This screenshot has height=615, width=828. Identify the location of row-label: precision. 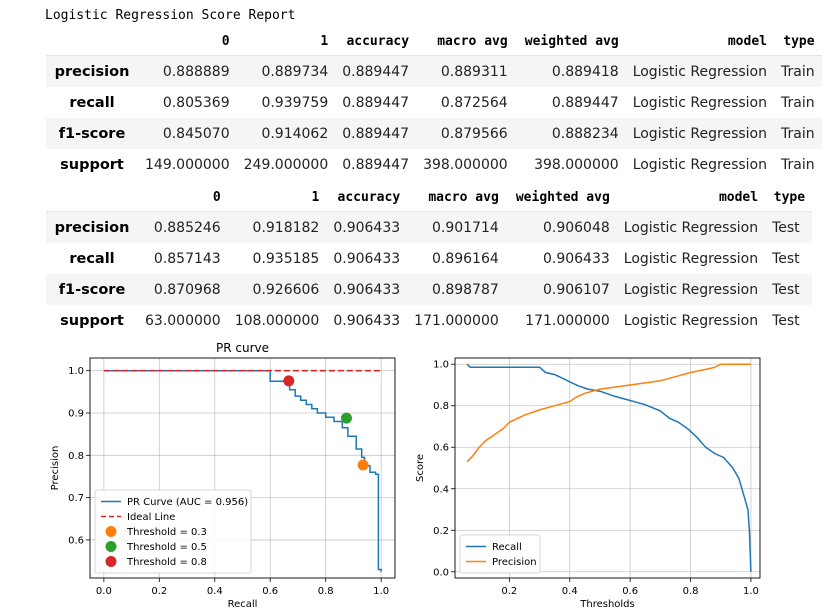
(92, 71).